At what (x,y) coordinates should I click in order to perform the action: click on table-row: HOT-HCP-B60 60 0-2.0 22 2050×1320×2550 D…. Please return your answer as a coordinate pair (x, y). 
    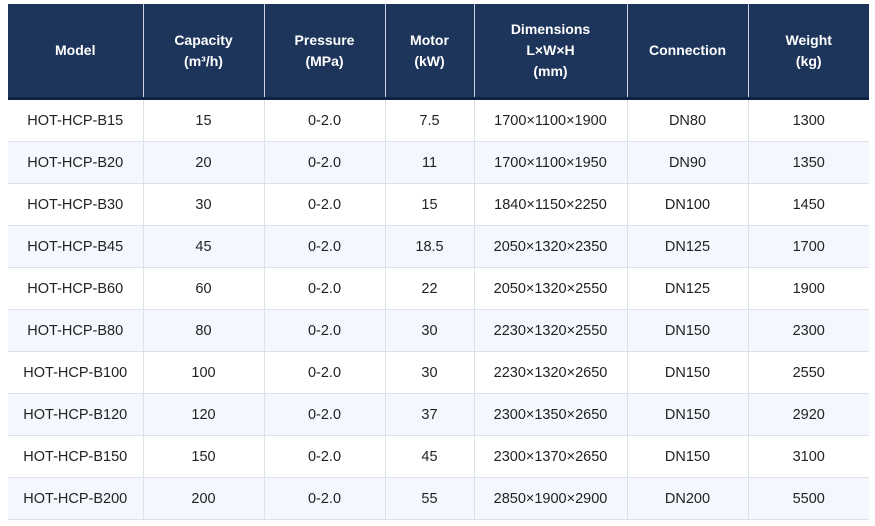
    Looking at the image, I should click on (438, 288).